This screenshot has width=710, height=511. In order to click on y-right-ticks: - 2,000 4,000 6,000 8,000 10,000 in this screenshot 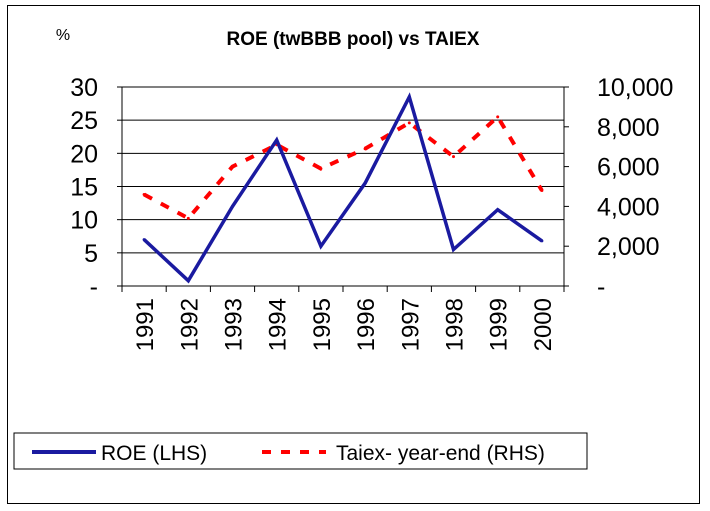, I will do `click(635, 187)`.